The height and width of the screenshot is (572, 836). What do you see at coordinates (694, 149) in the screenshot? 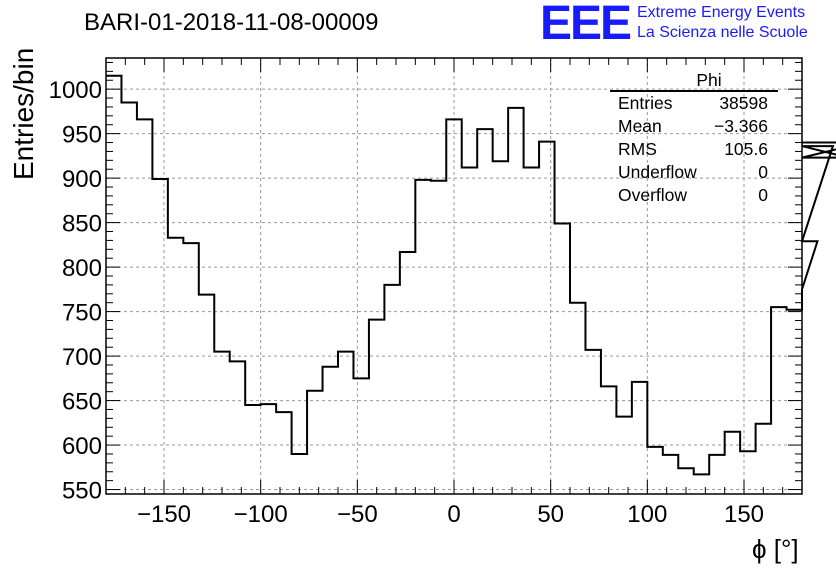
I see `stats-row-rms: RMS 105.6` at bounding box center [694, 149].